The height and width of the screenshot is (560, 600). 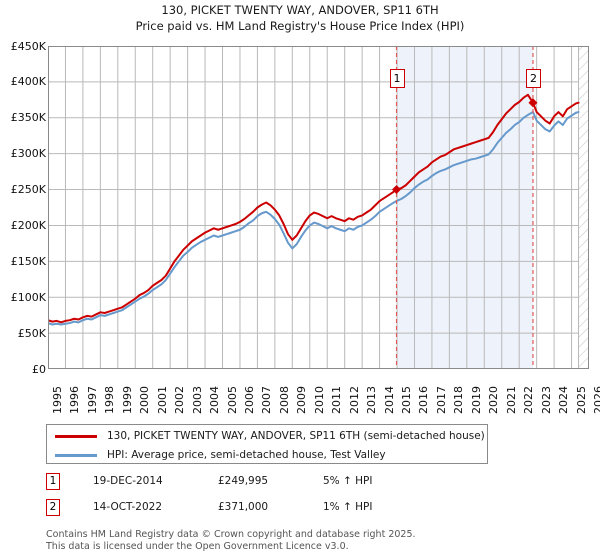 I want to click on y-axis-tick-label: £300K, so click(x=28, y=154).